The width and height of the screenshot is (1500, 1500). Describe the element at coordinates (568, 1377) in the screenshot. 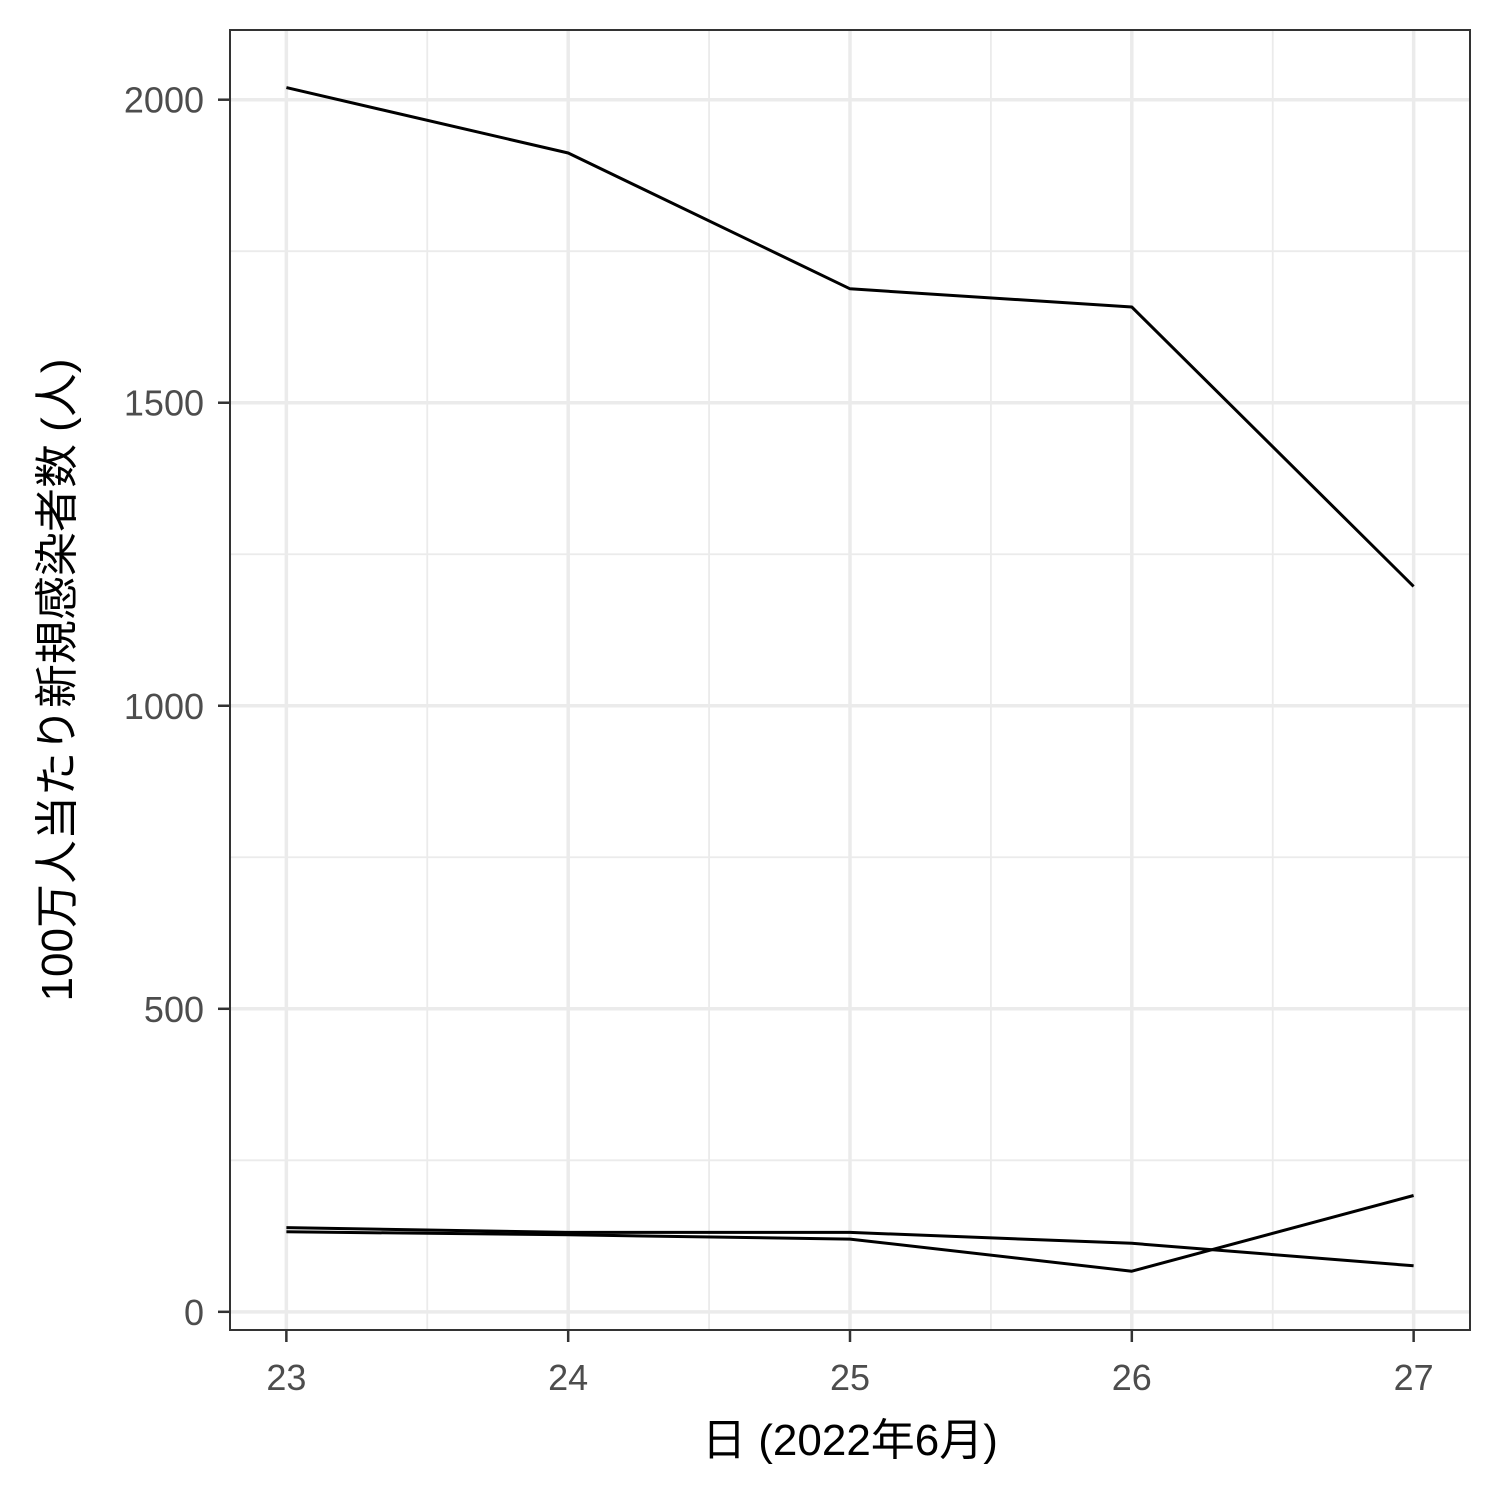

I see `x-tick-label: 24` at that location.